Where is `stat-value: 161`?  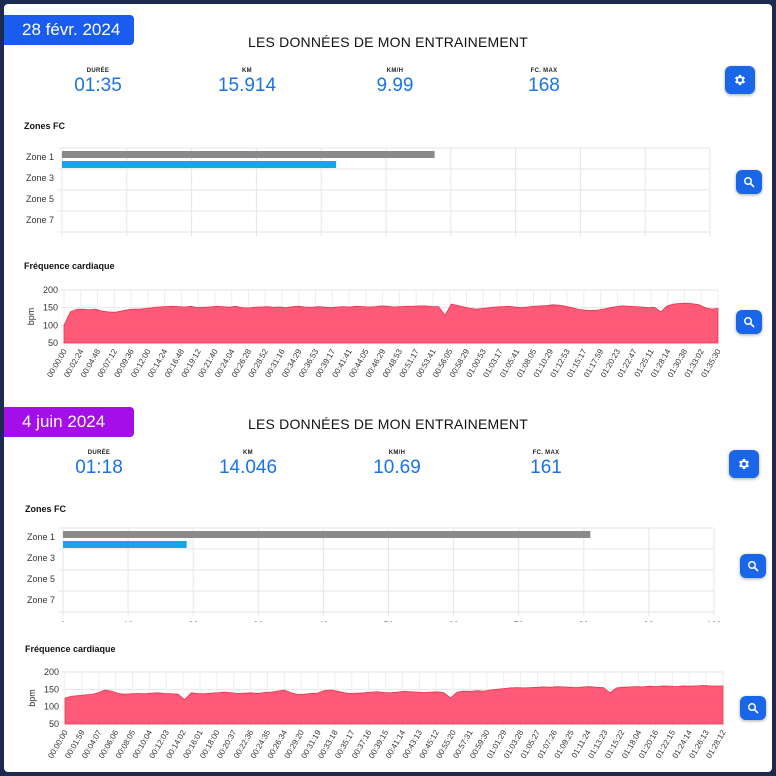
stat-value: 161 is located at coordinates (546, 467).